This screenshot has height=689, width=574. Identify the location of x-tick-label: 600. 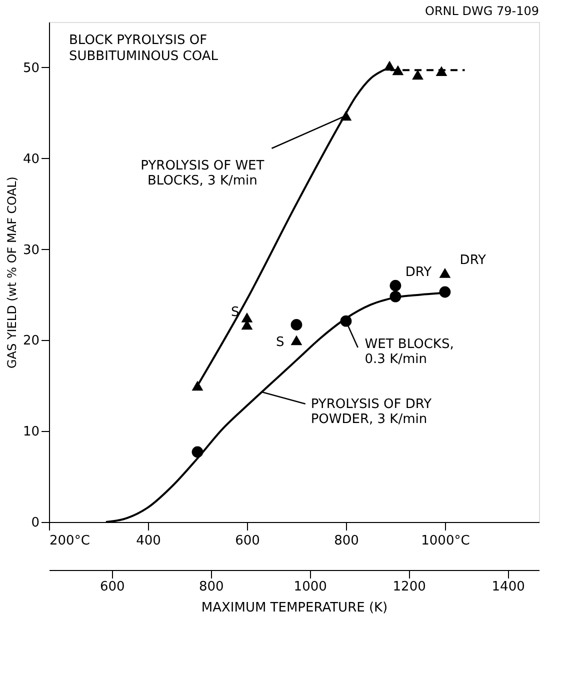
(247, 541).